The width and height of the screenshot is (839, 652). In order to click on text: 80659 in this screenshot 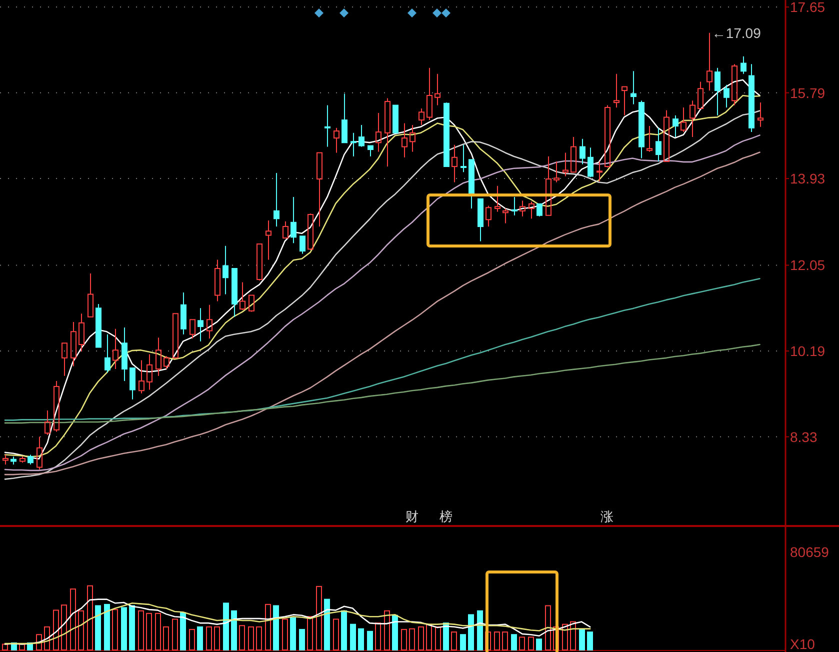, I will do `click(810, 552)`.